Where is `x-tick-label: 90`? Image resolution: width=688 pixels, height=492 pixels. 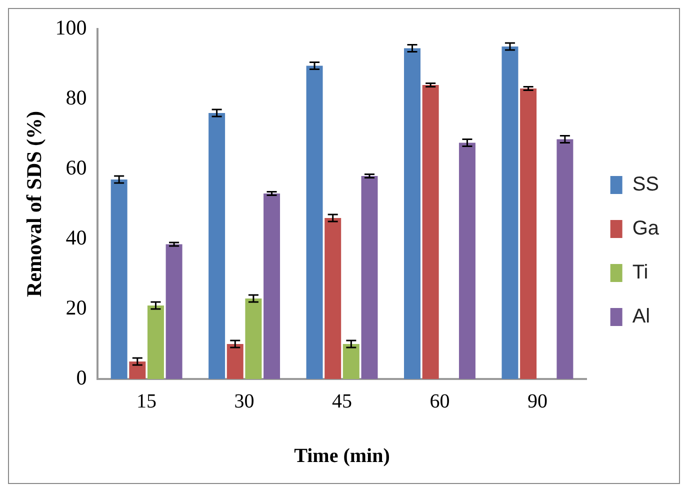
x-tick-label: 90 is located at coordinates (537, 401).